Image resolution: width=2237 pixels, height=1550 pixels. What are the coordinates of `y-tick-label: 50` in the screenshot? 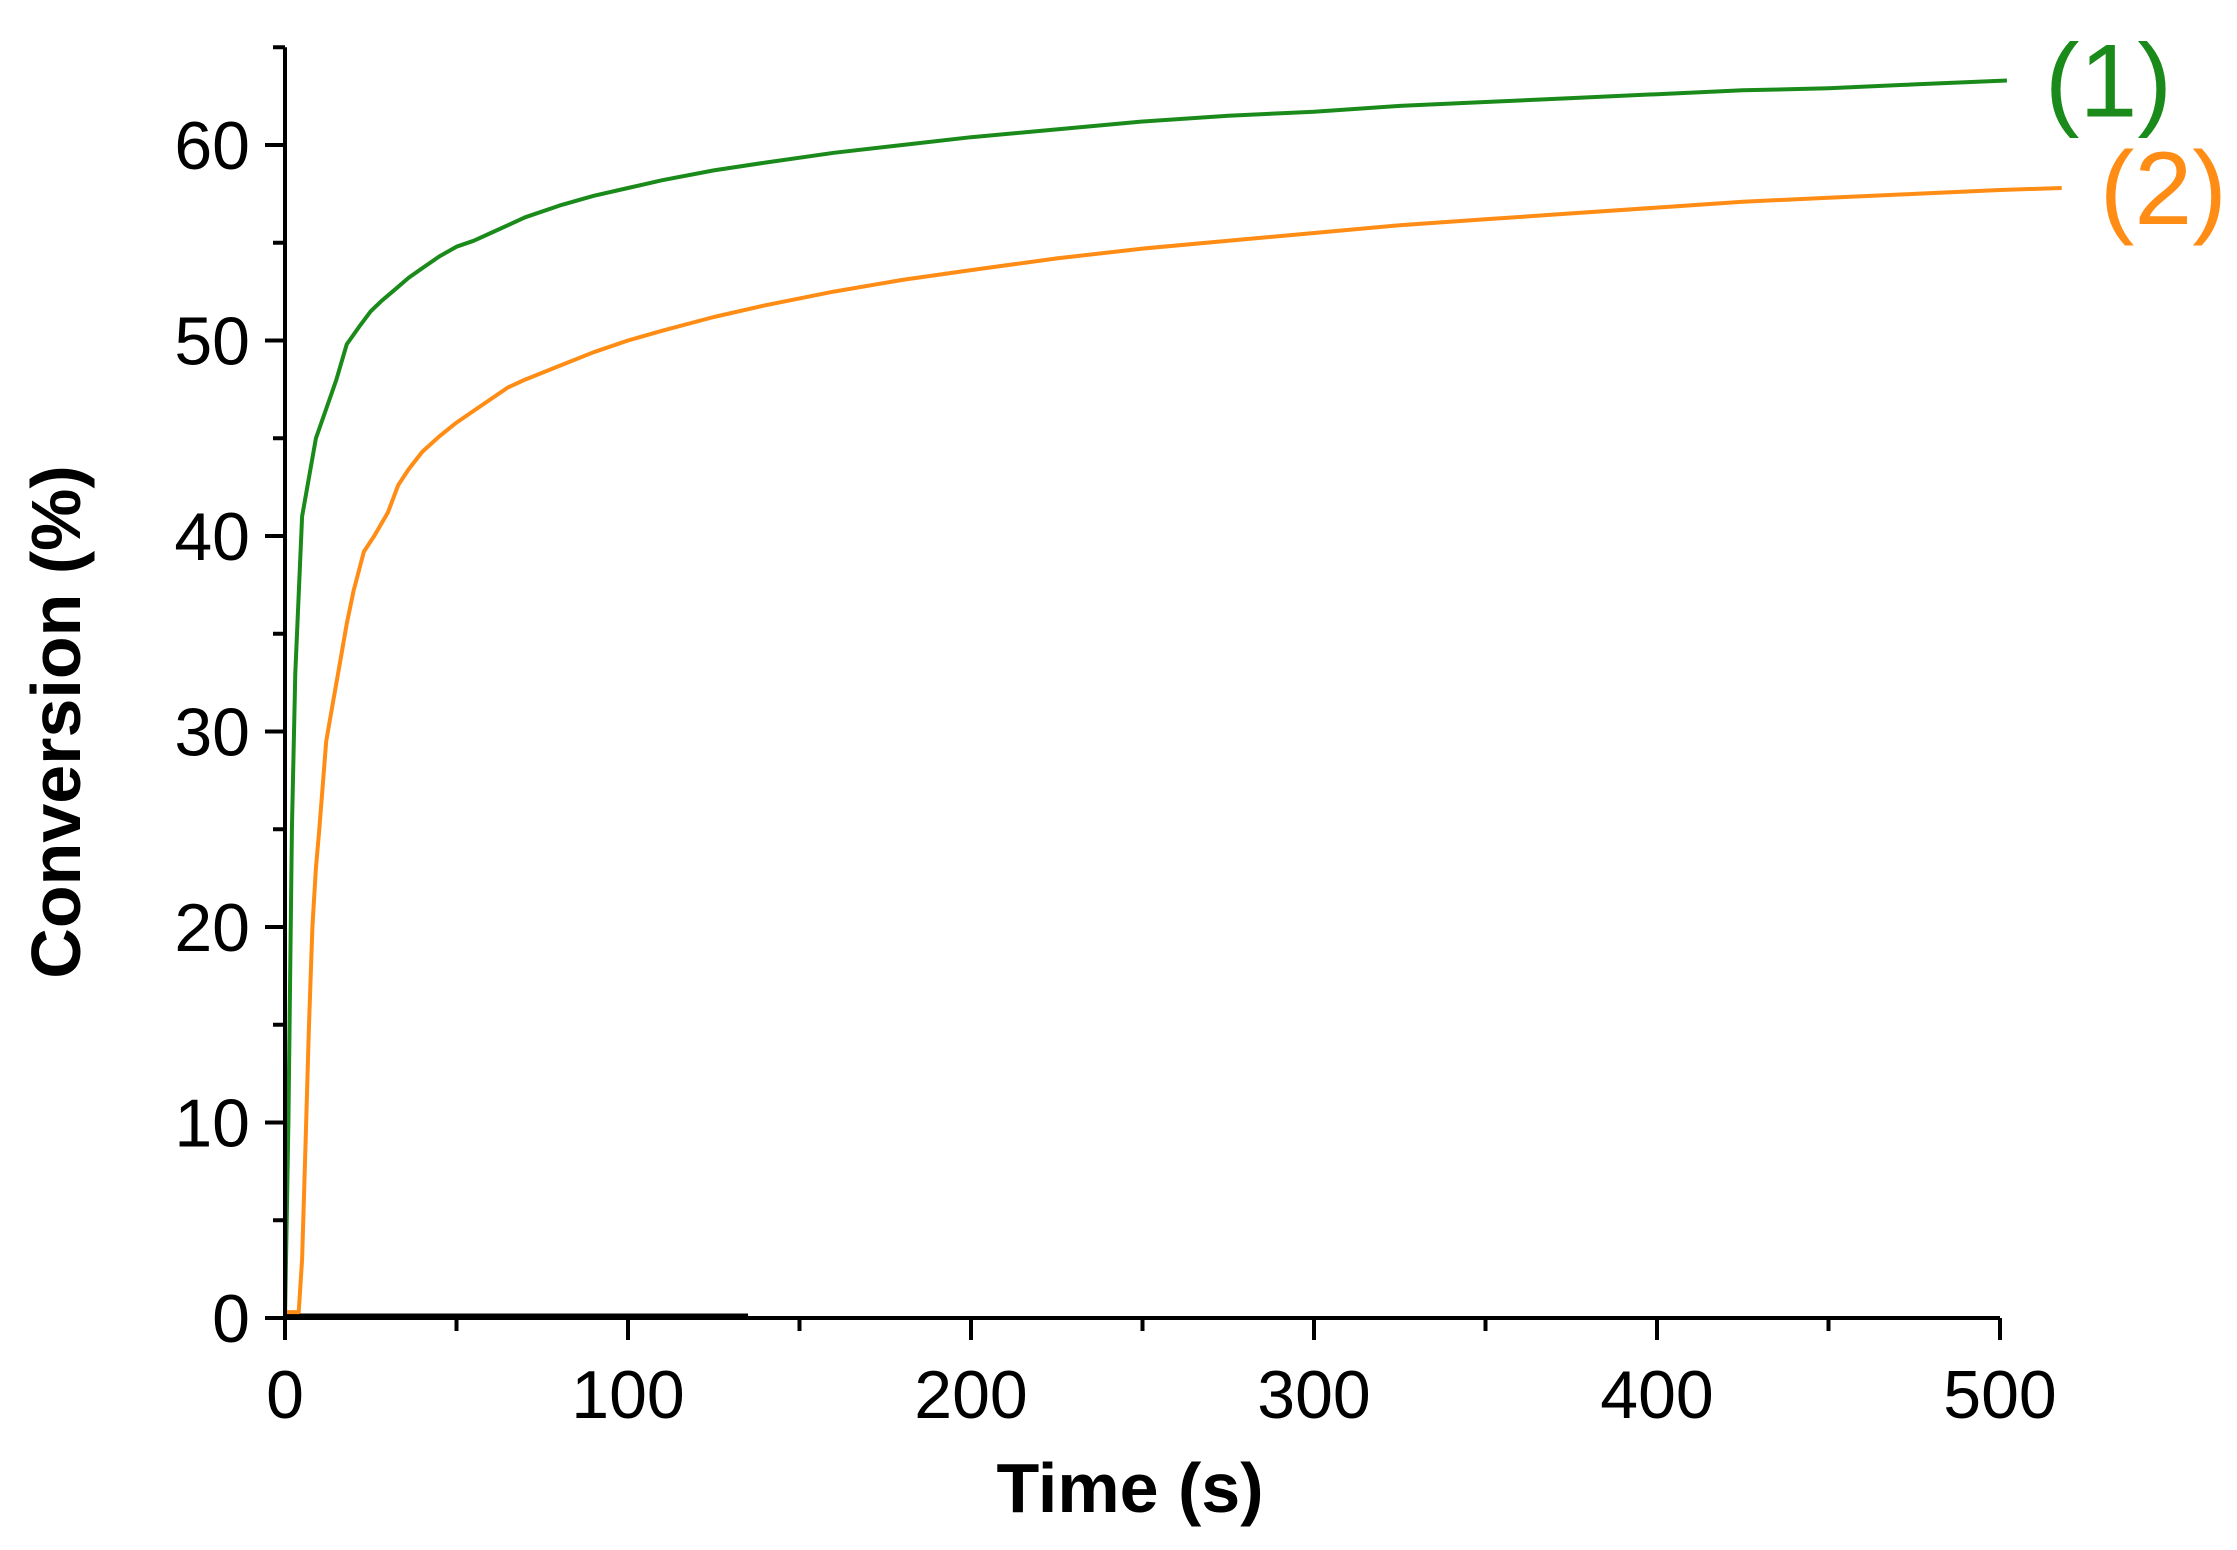 It's located at (212, 342).